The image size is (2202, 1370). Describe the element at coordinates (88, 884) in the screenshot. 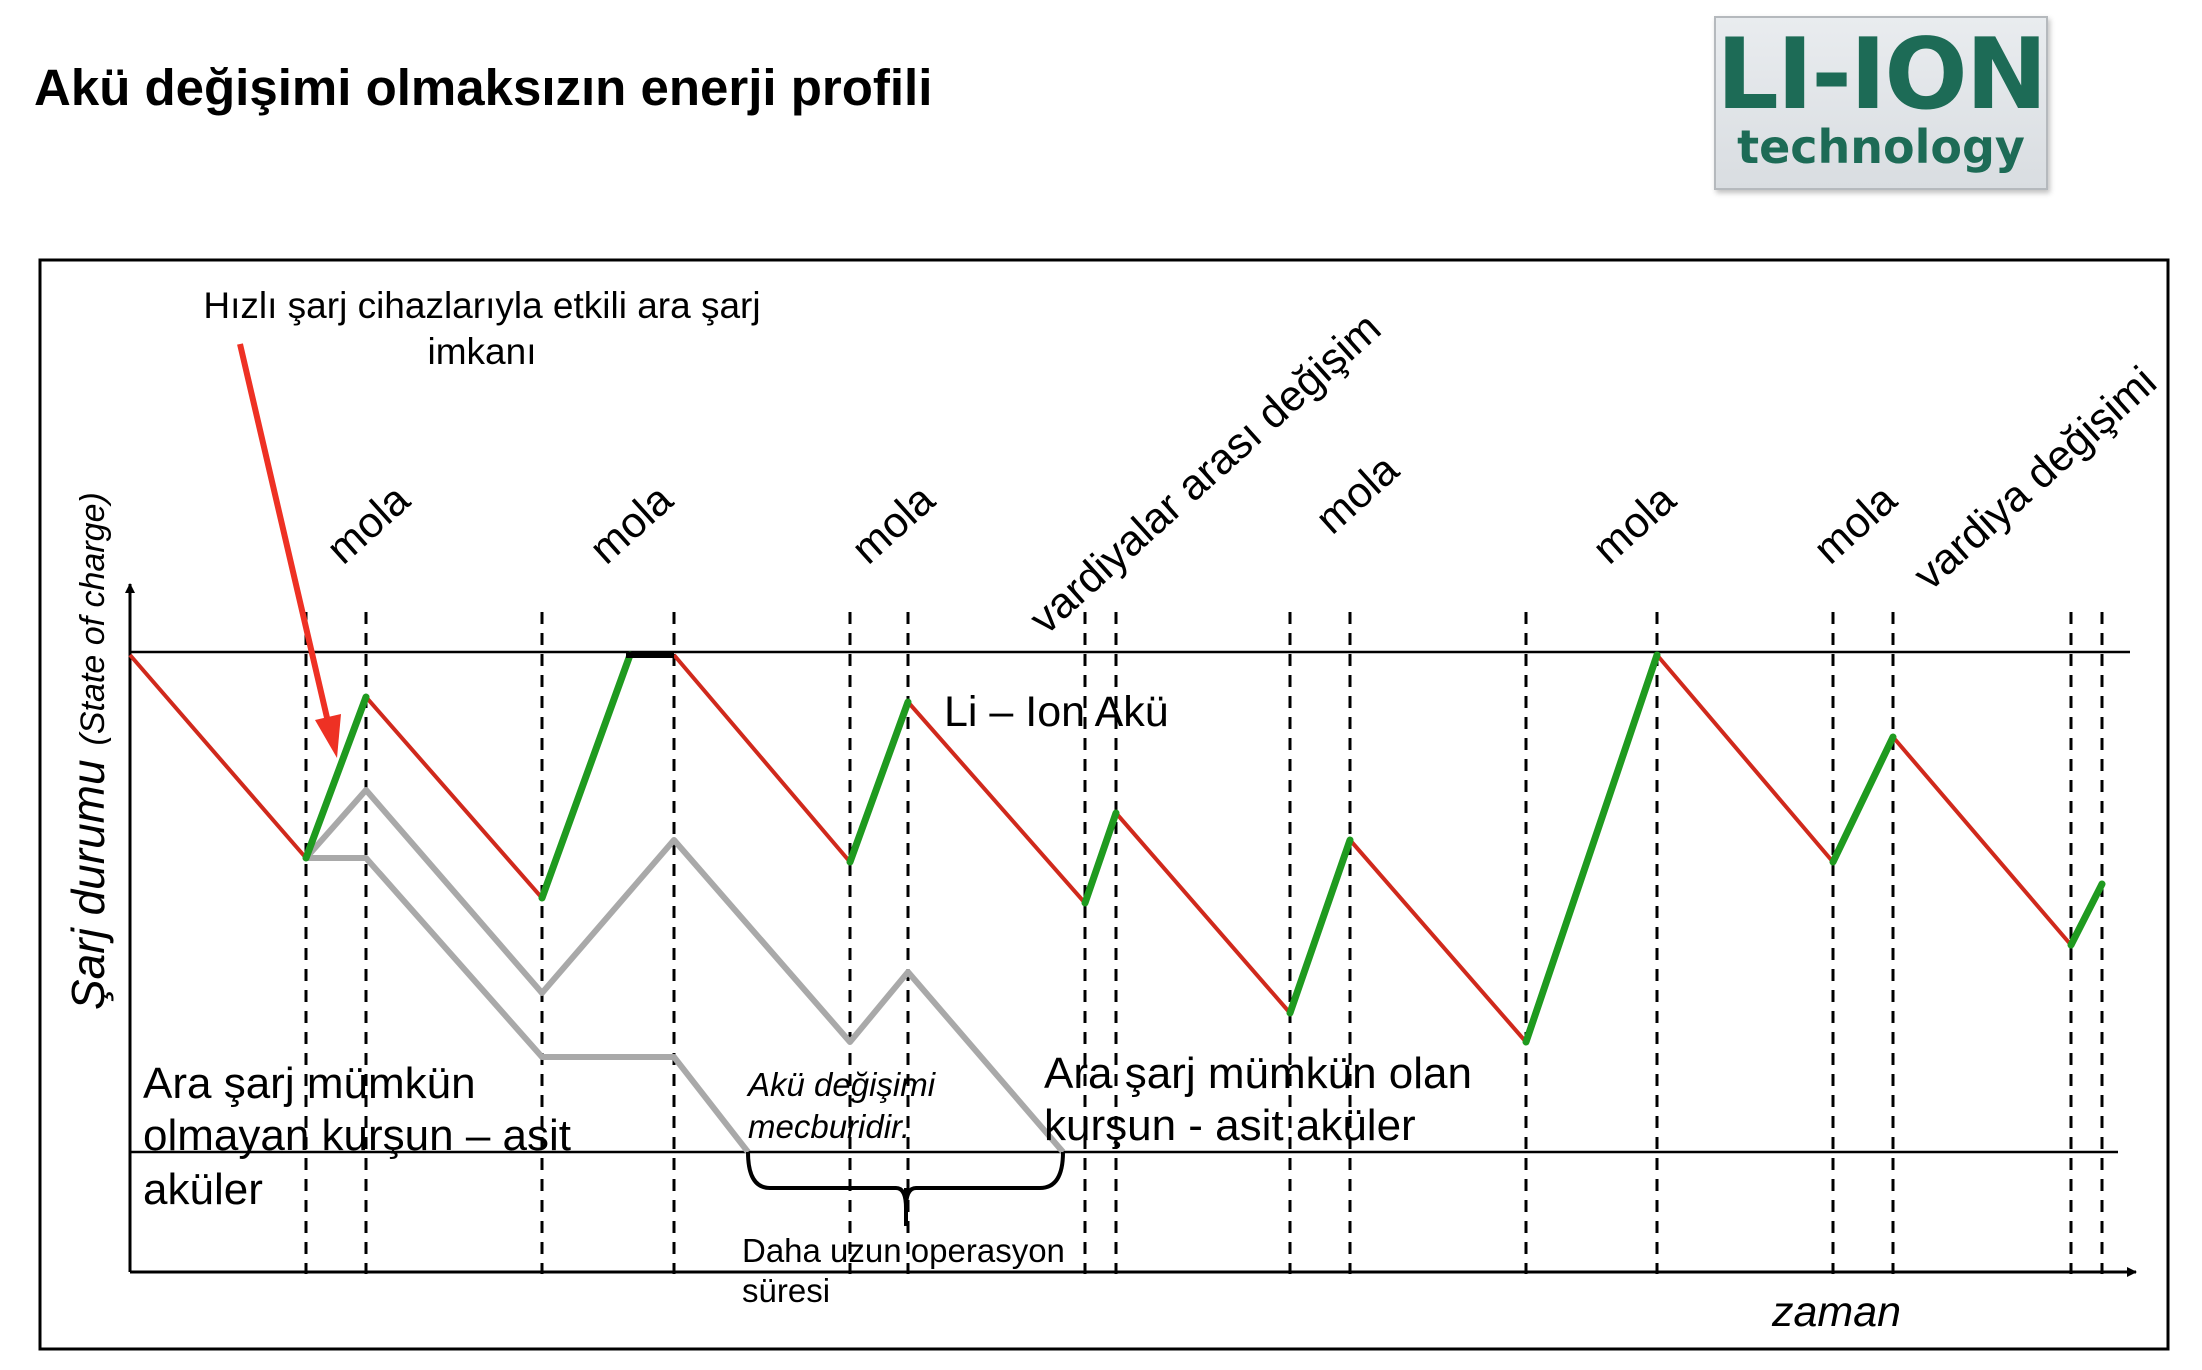

I see `y-axis-label-main: Şarj durumu` at that location.